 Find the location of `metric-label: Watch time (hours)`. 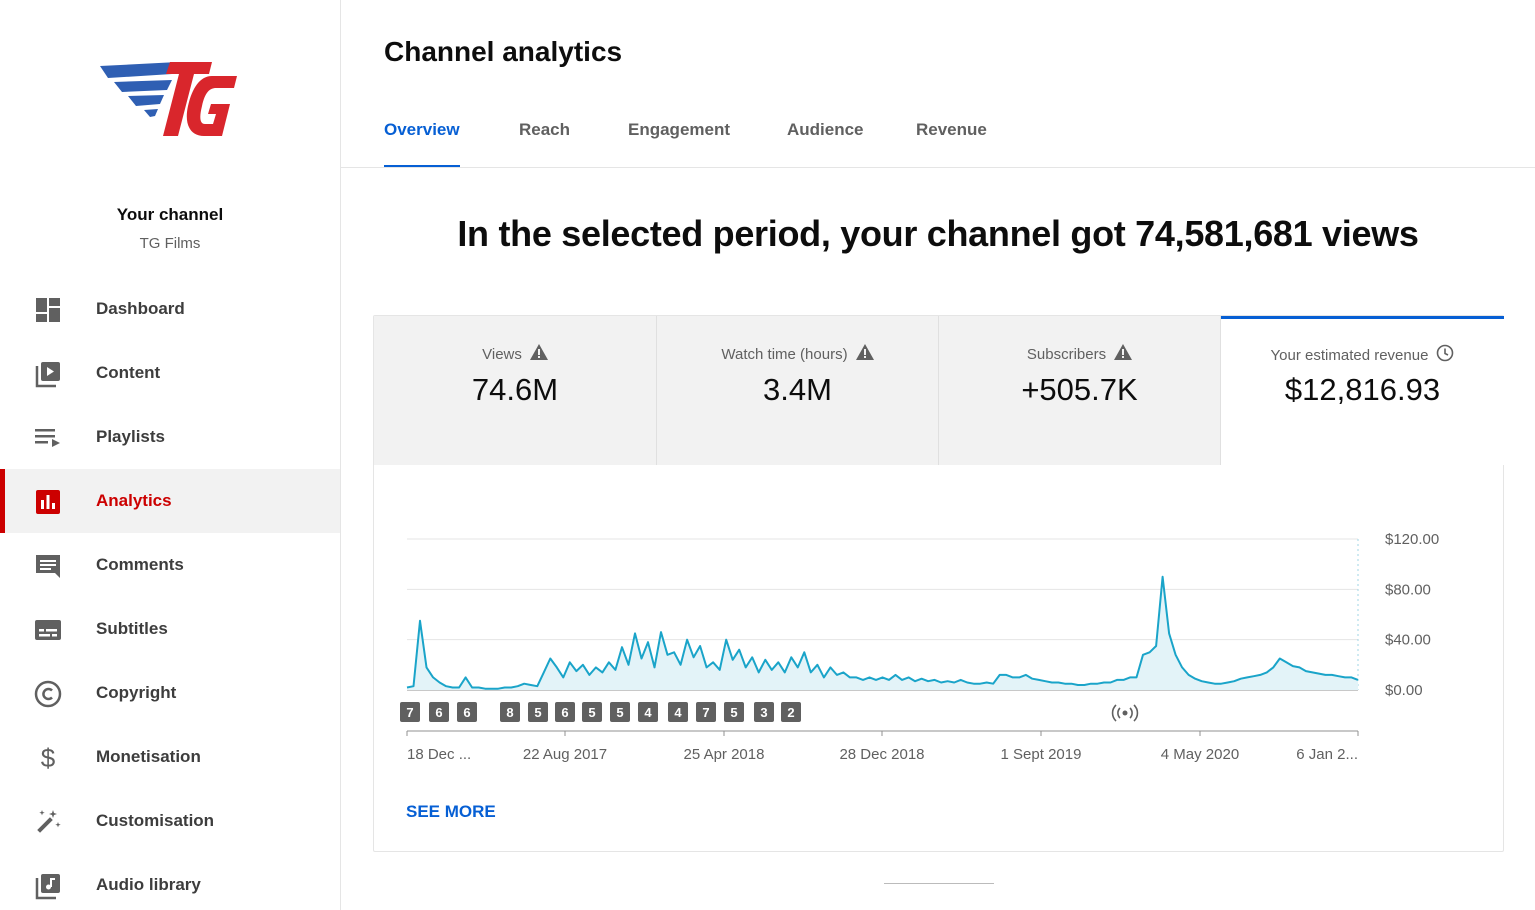

metric-label: Watch time (hours) is located at coordinates (784, 354).